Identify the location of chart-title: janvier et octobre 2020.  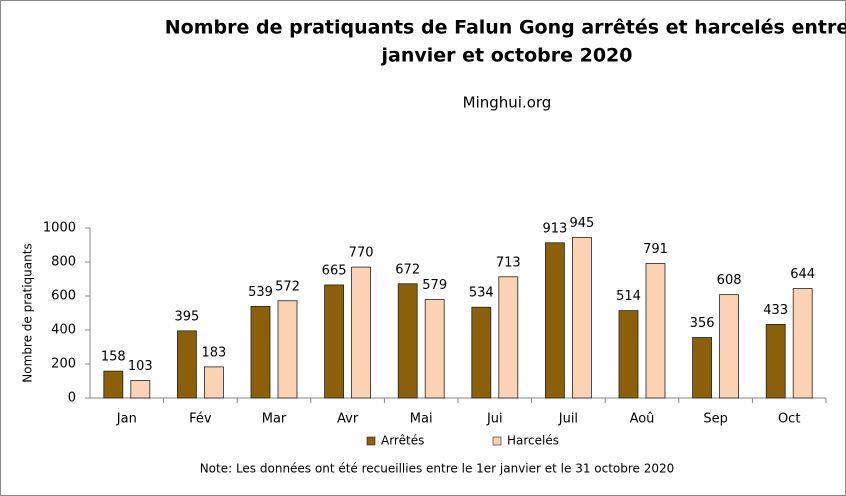
(506, 56).